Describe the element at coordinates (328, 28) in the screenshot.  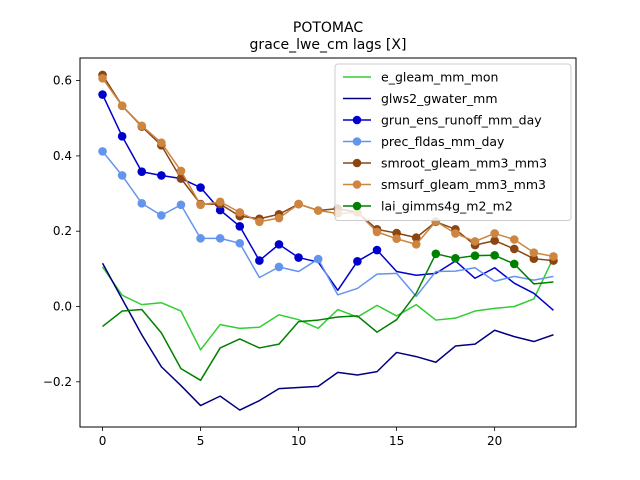
I see `chart-title: POTOMAC` at that location.